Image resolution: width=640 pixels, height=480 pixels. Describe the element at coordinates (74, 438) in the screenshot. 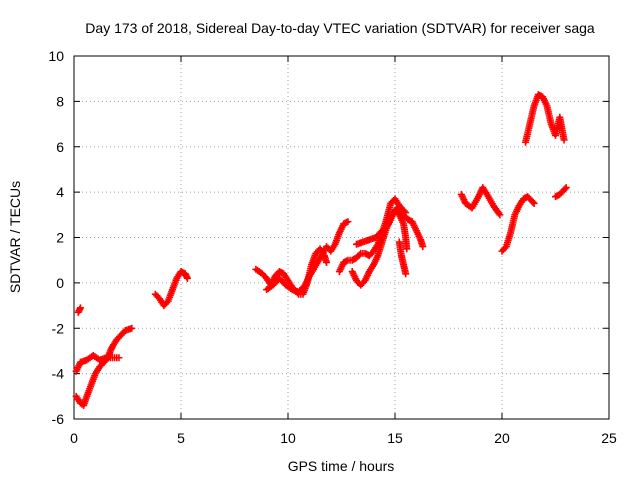

I see `x-tick-label: 0` at that location.